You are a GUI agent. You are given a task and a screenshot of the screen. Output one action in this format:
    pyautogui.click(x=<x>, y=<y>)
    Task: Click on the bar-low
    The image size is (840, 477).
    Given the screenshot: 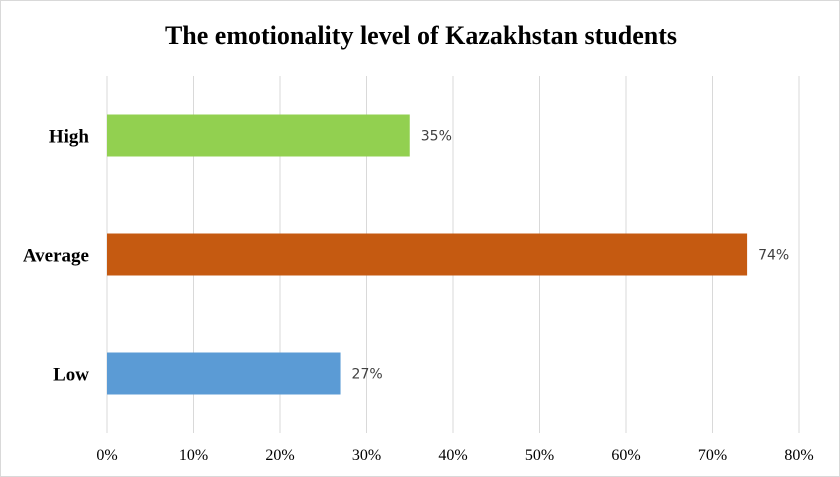 What is the action you would take?
    pyautogui.click(x=224, y=373)
    